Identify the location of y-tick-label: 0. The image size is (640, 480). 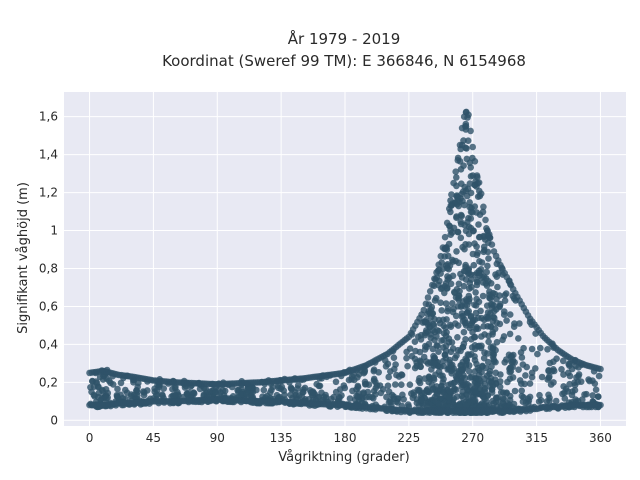
(54, 420).